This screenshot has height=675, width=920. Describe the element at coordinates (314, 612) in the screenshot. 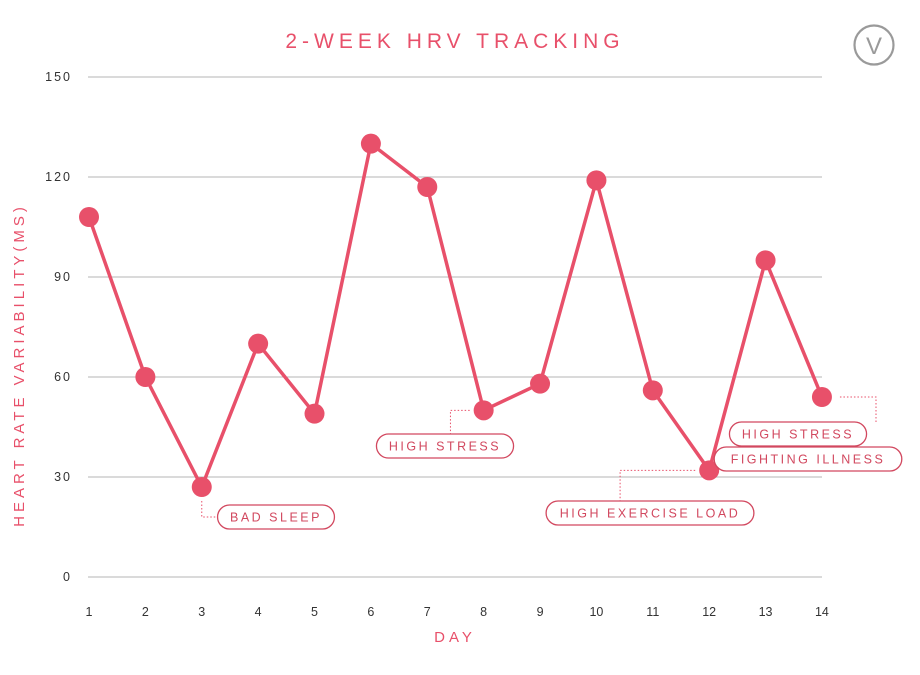

I see `x-tick-label: 5` at that location.